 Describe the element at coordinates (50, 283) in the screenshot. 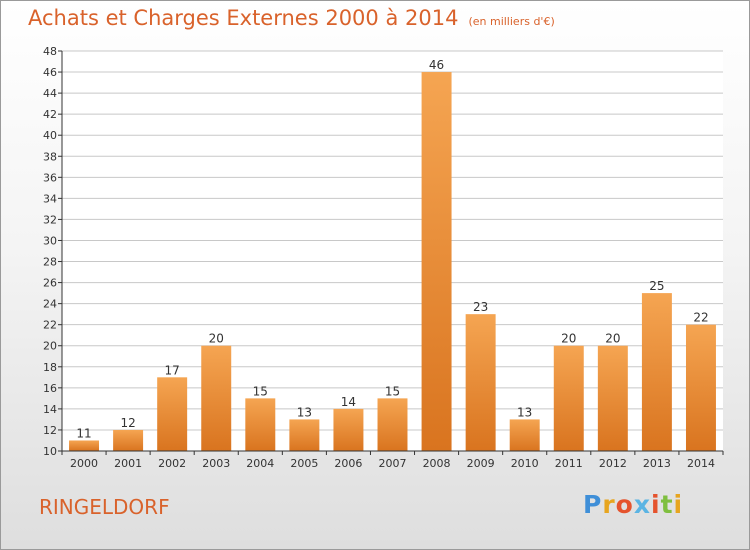

I see `y-tick-label: 26` at that location.